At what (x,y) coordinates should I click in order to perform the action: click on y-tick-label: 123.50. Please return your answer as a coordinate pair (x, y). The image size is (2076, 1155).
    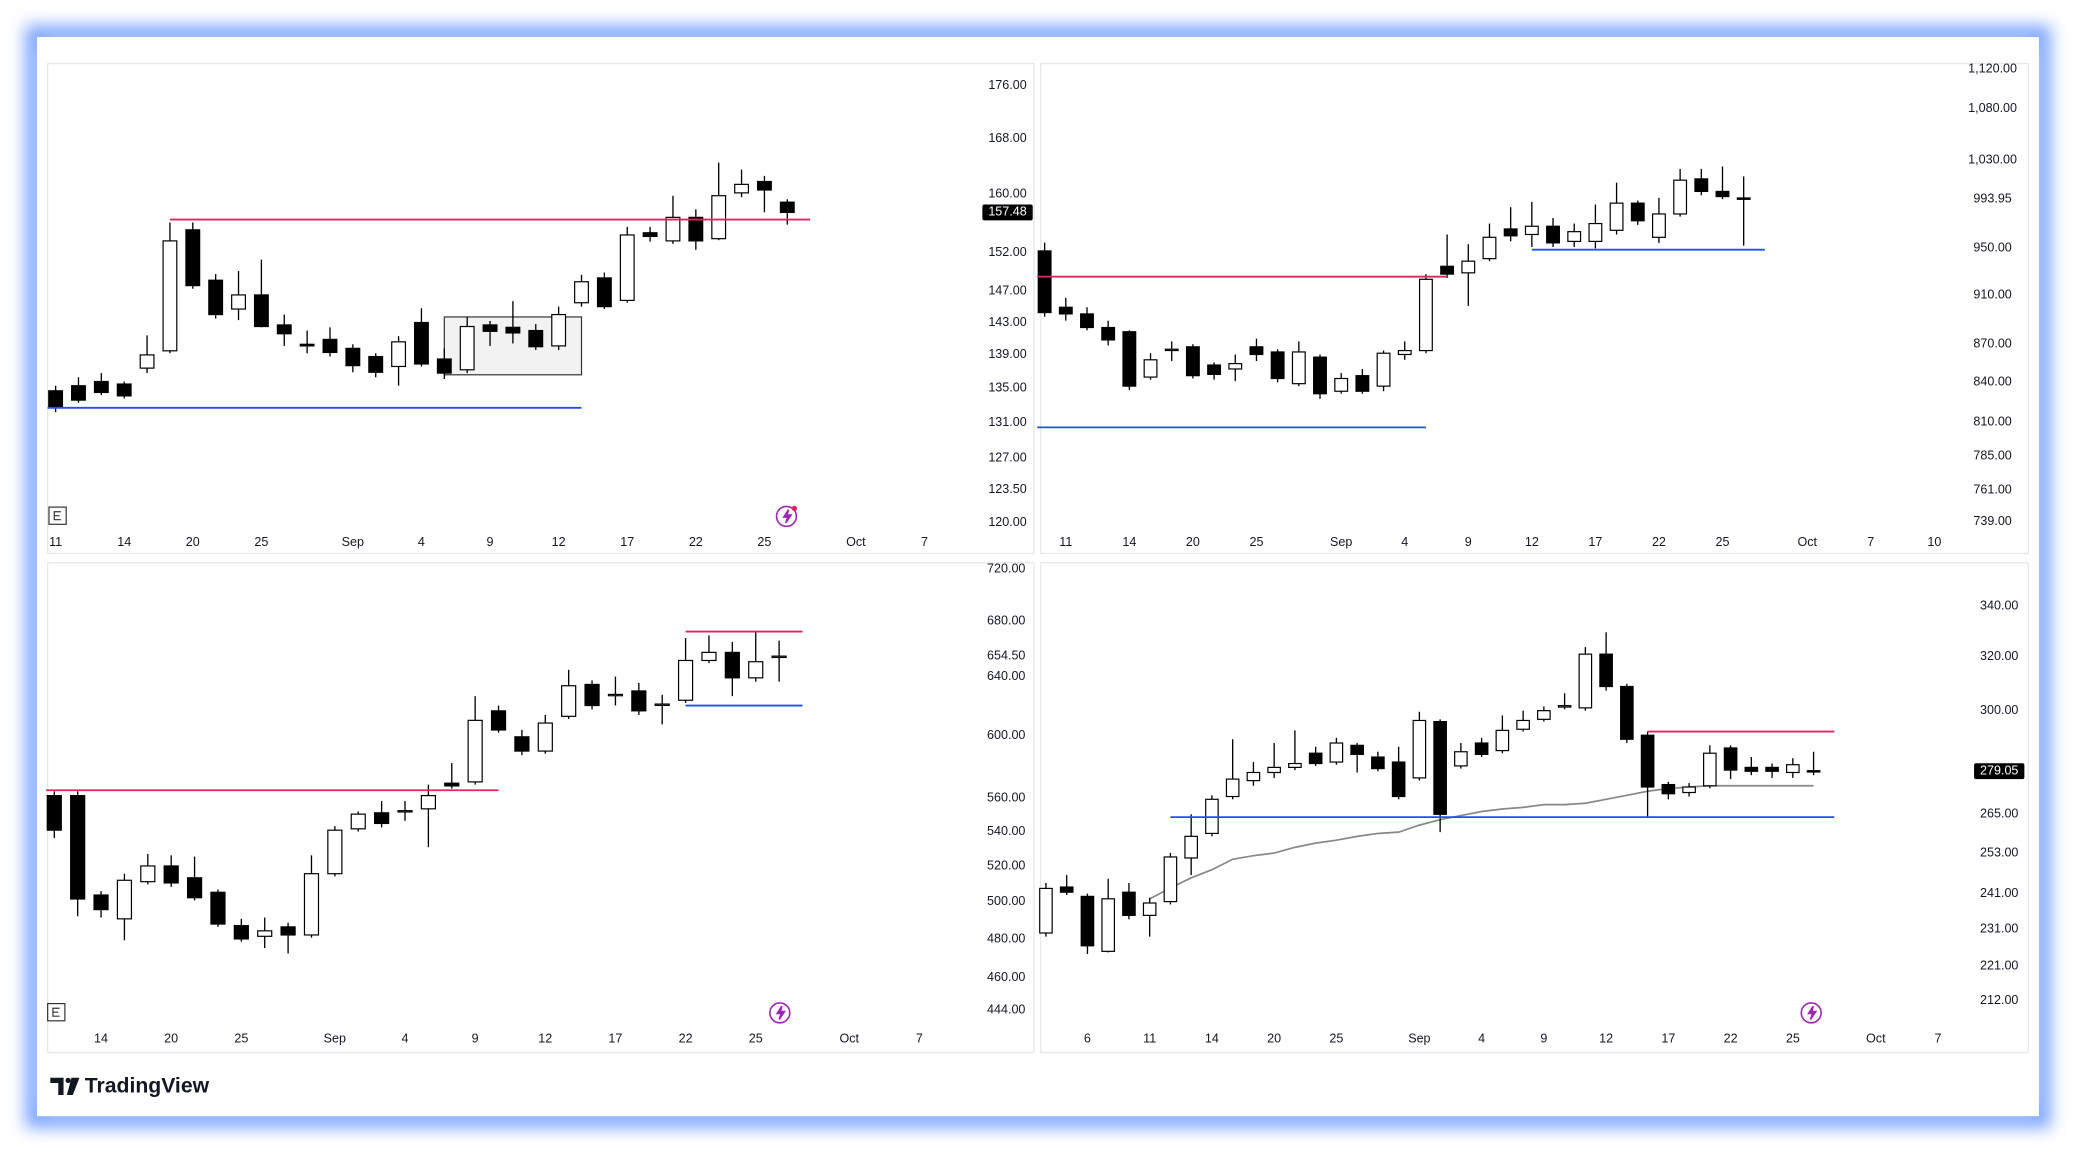
    Looking at the image, I should click on (1007, 489).